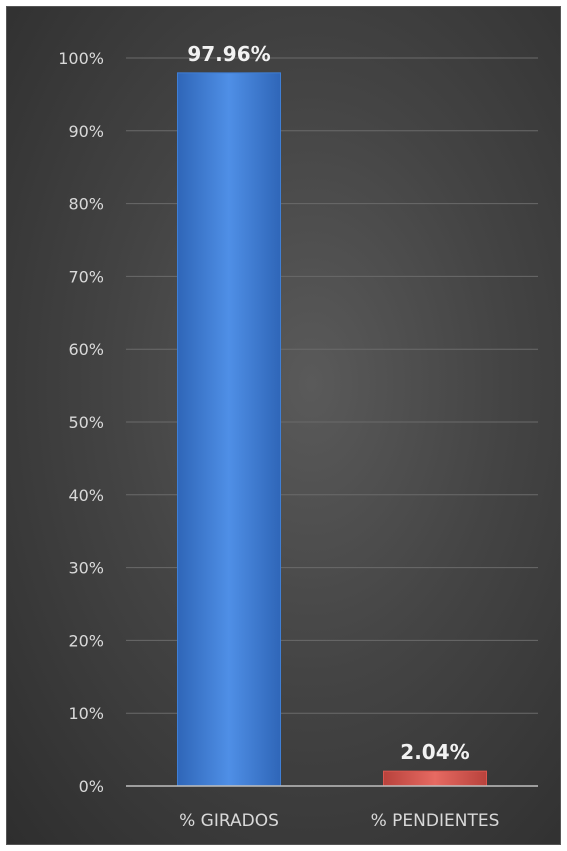  Describe the element at coordinates (86, 204) in the screenshot. I see `y-tick-label: 80%` at that location.